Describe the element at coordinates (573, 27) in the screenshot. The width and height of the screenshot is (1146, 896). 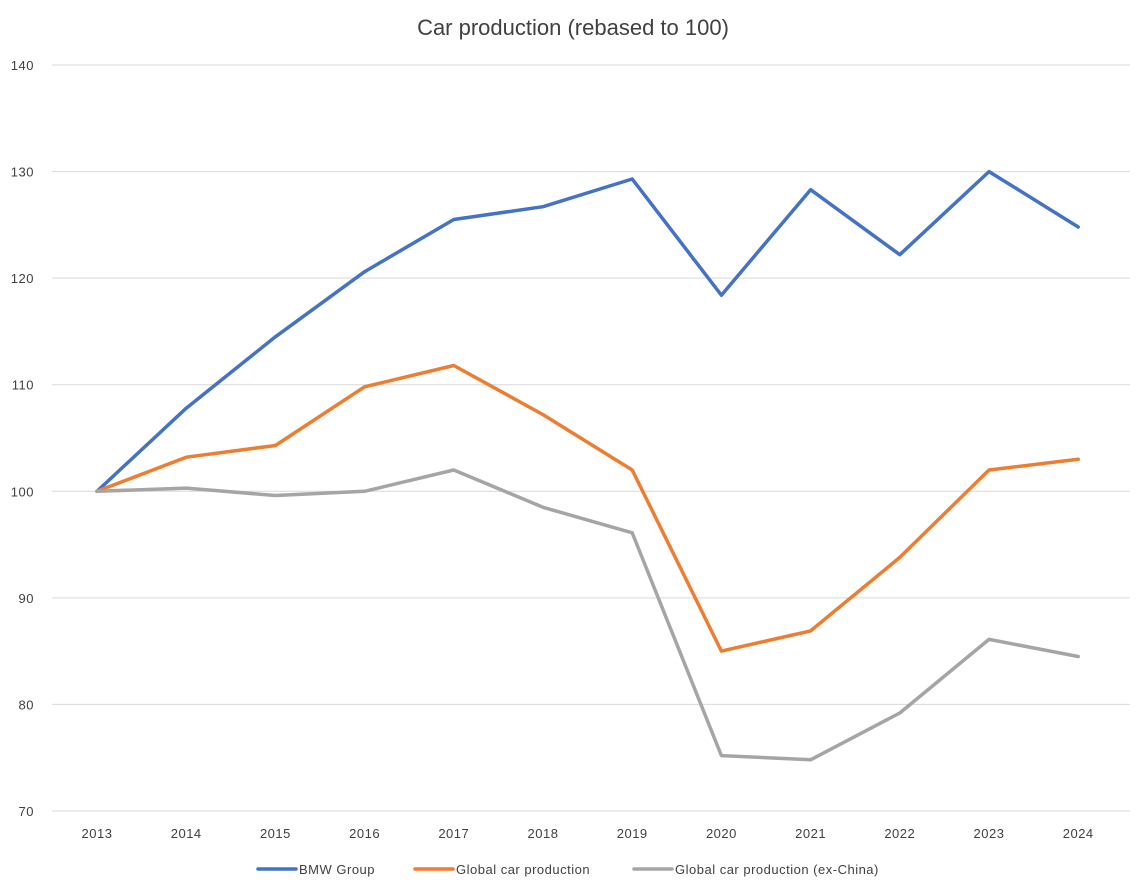
I see `chart-title: Car production (rebased to 100)` at that location.